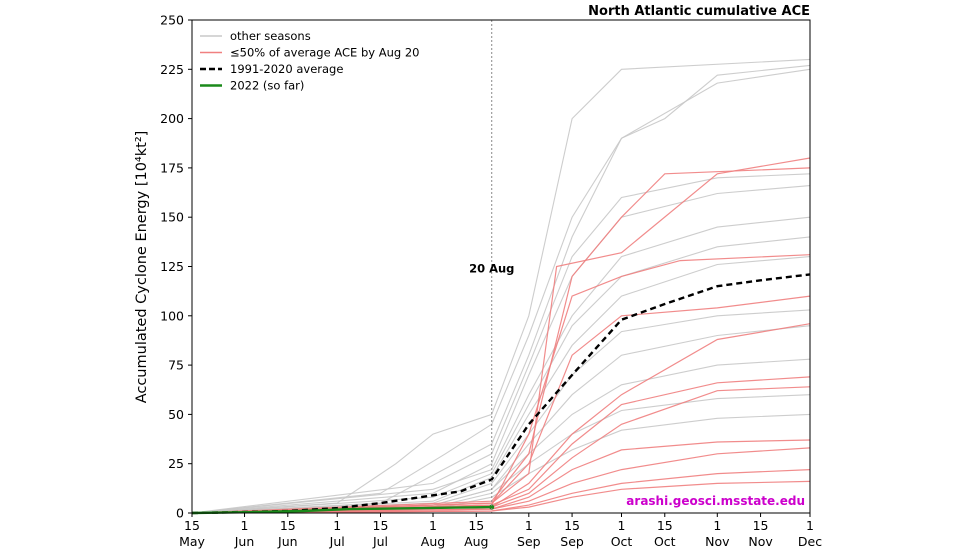 This screenshot has width=980, height=552. Describe the element at coordinates (337, 541) in the screenshot. I see `x-tick-month-3: Jul` at that location.